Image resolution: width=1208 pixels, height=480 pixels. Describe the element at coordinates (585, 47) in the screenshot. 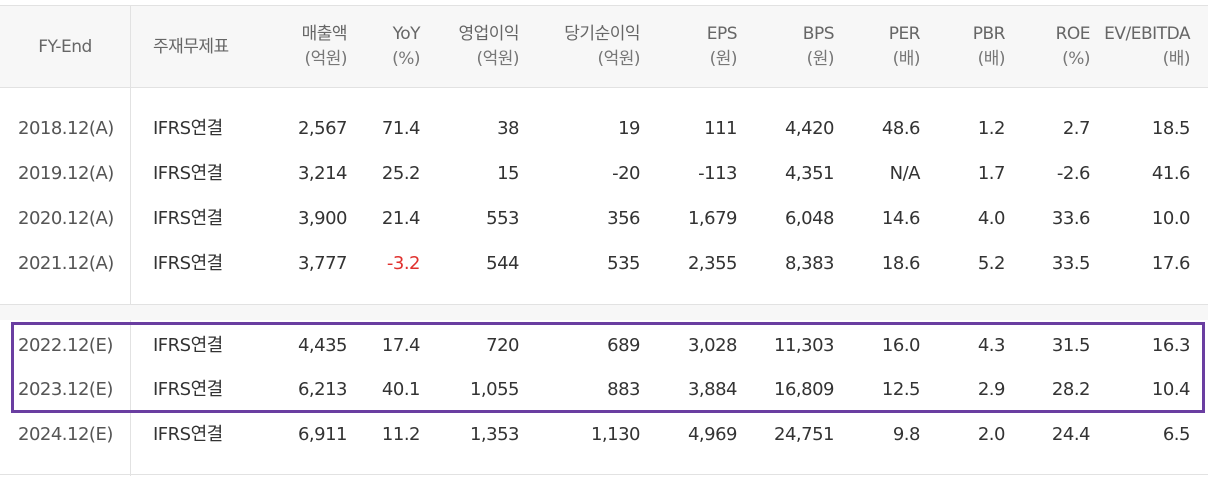

I see `header-net-income: 당기순이익 (억원)` at that location.